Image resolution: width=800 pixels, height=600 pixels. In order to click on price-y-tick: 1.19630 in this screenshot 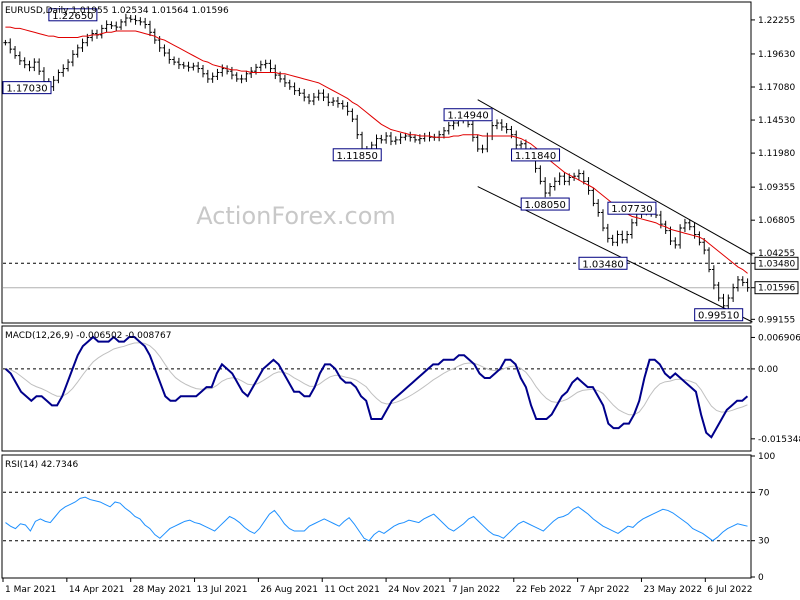, I will do `click(776, 55)`.